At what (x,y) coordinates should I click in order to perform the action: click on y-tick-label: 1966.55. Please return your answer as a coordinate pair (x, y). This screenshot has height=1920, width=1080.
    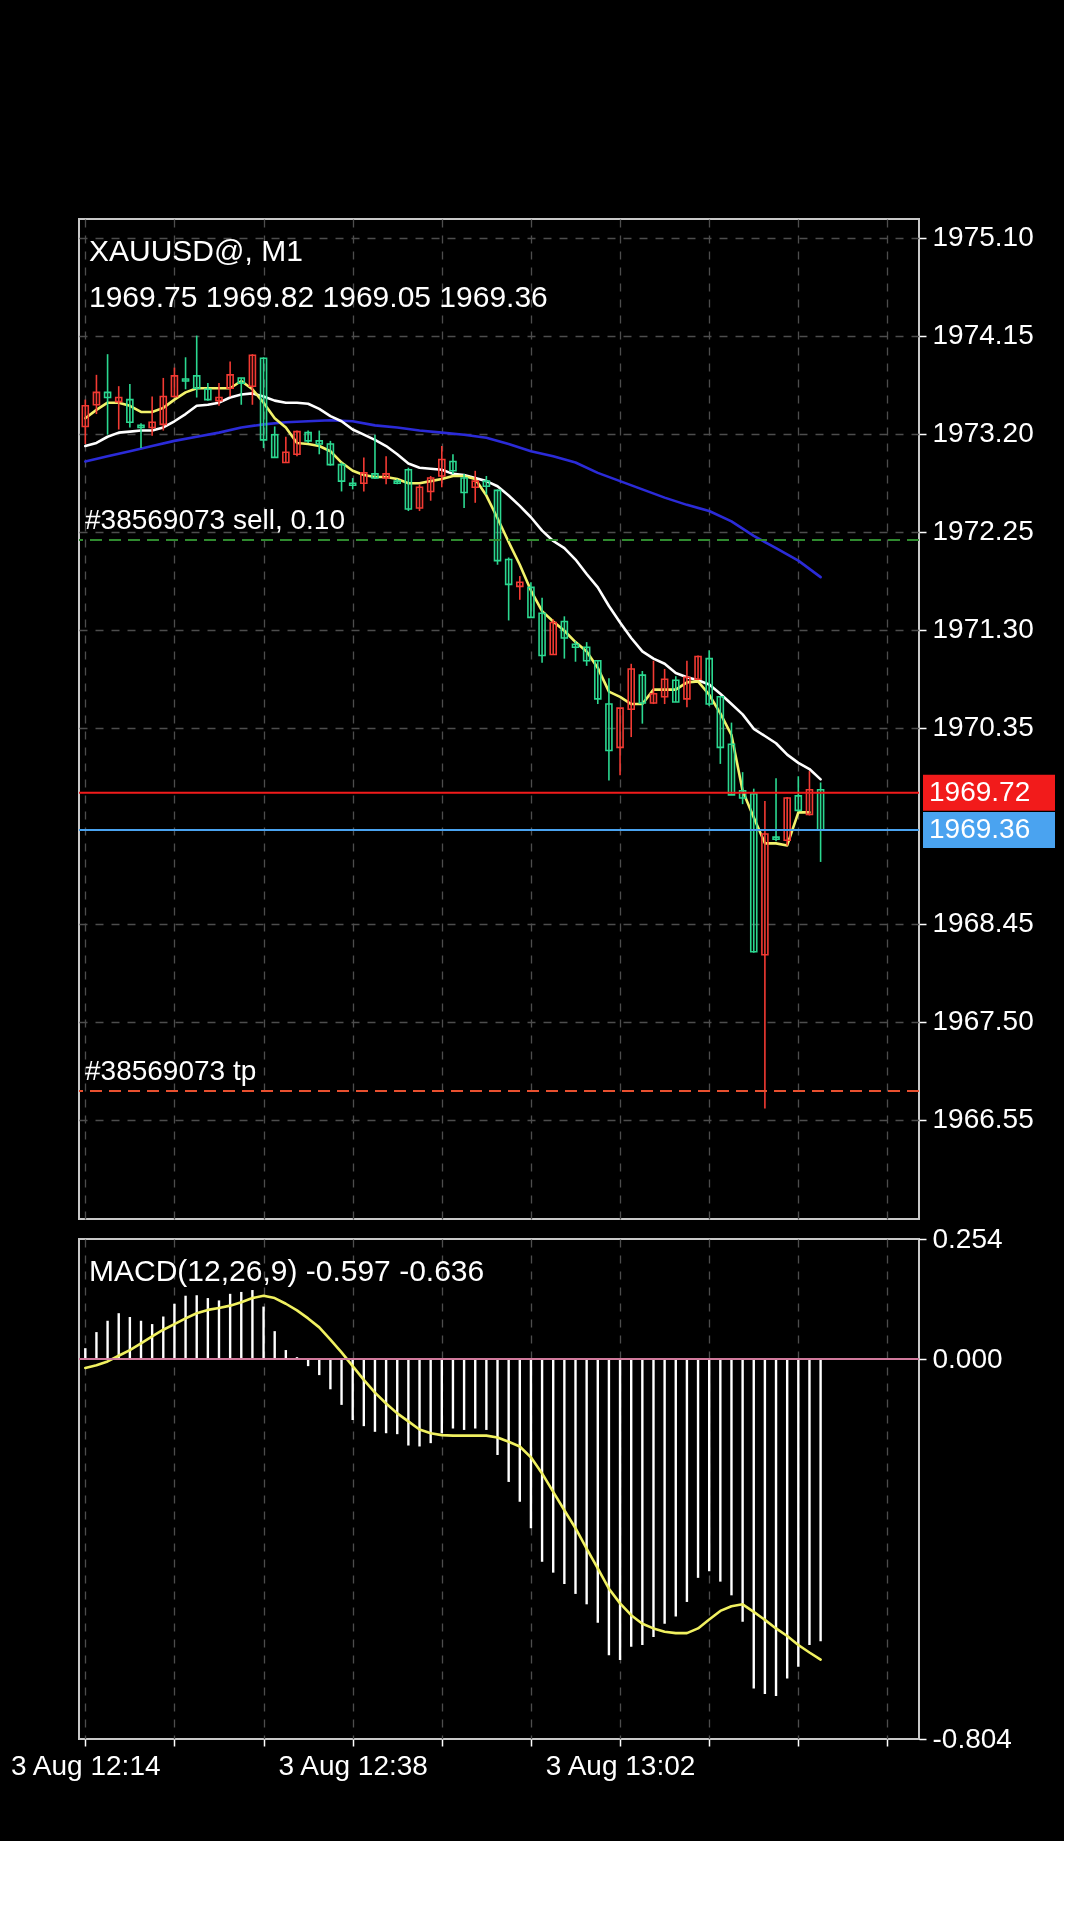
    Looking at the image, I should click on (983, 1119).